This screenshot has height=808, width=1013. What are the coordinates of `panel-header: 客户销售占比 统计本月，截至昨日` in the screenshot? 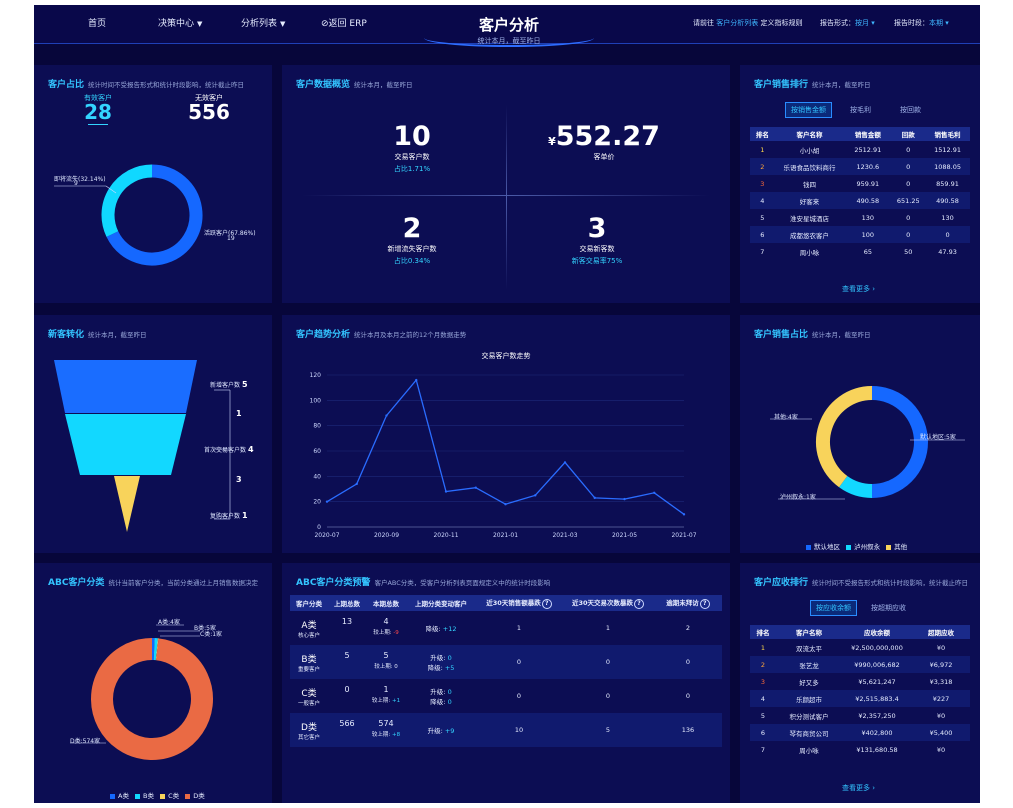 It's located at (812, 335).